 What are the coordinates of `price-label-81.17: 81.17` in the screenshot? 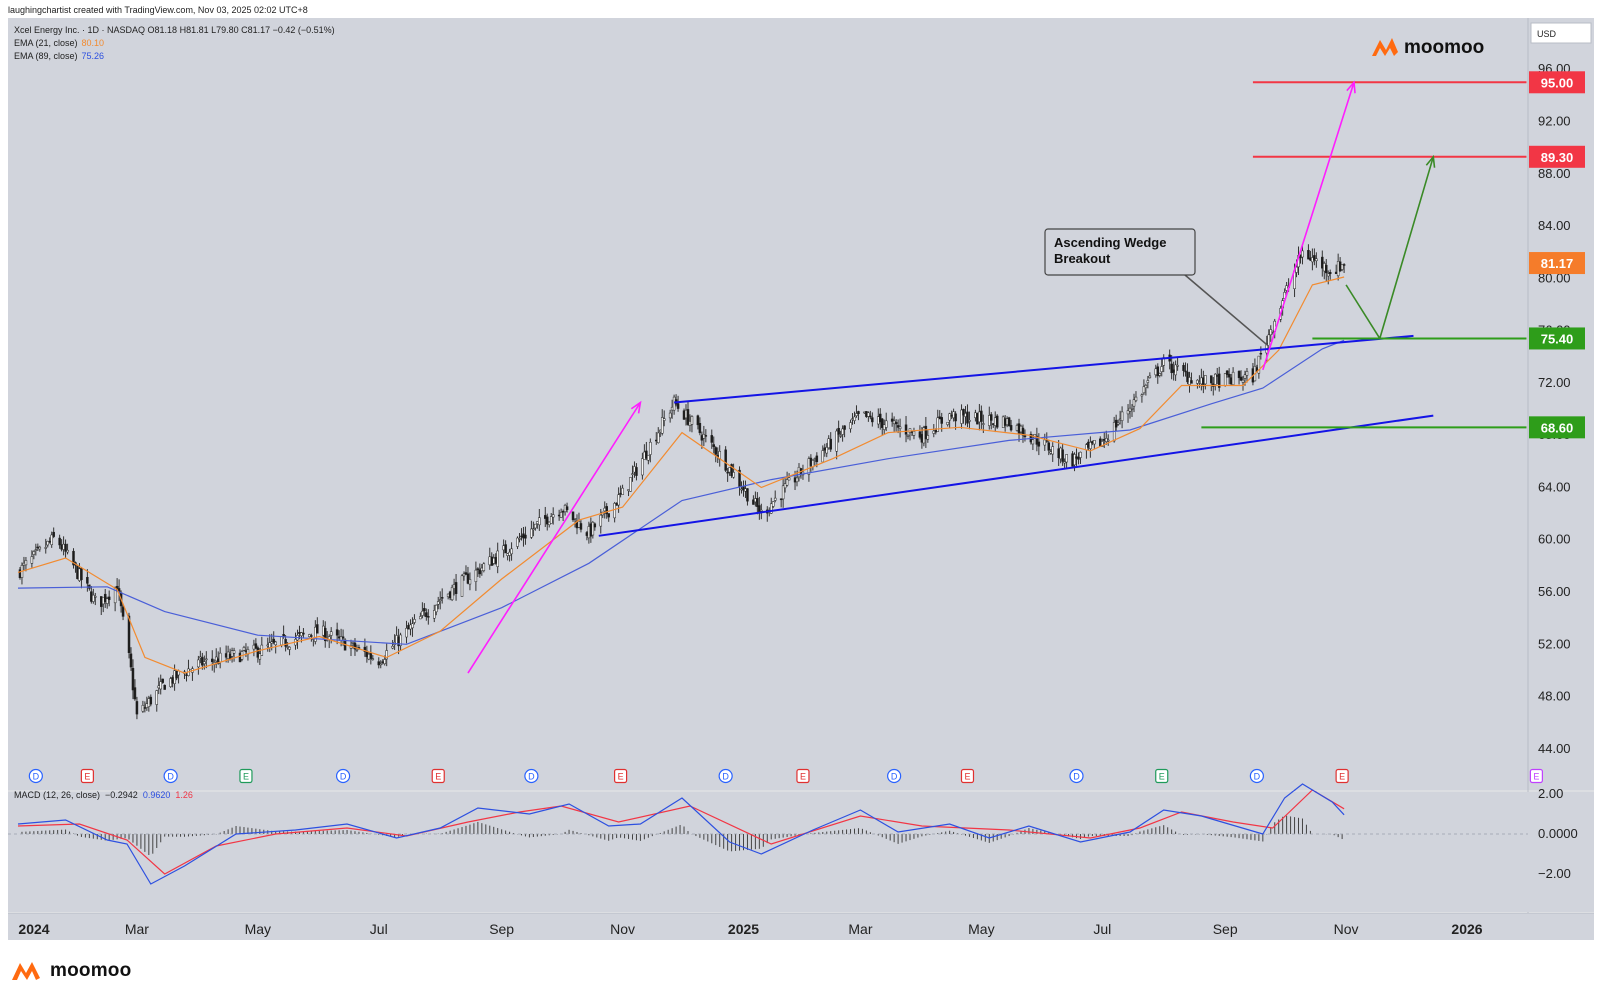 It's located at (1557, 263).